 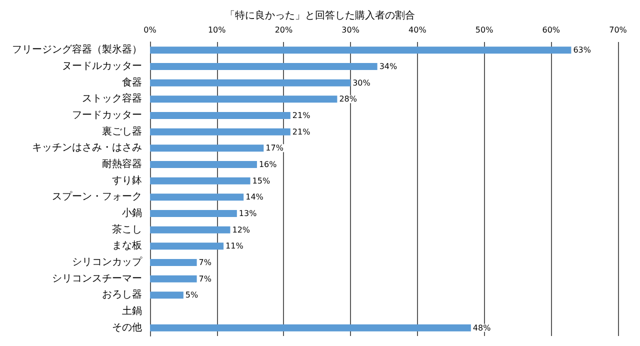 I want to click on x-tick-label: 0%, so click(x=150, y=30).